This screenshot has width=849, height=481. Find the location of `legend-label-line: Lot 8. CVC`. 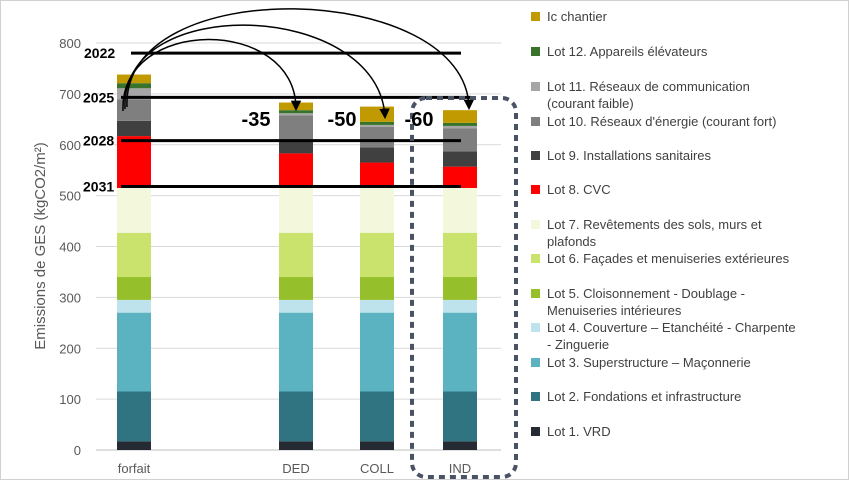

legend-label-line: Lot 8. CVC is located at coordinates (579, 189).